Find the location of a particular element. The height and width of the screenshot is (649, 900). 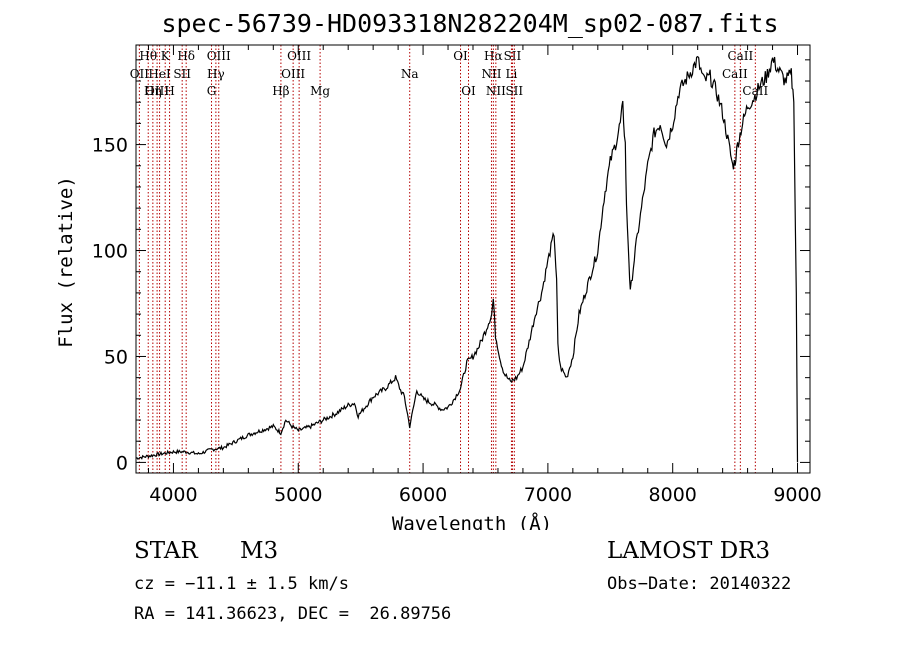

line-label-23: Li is located at coordinates (512, 74).